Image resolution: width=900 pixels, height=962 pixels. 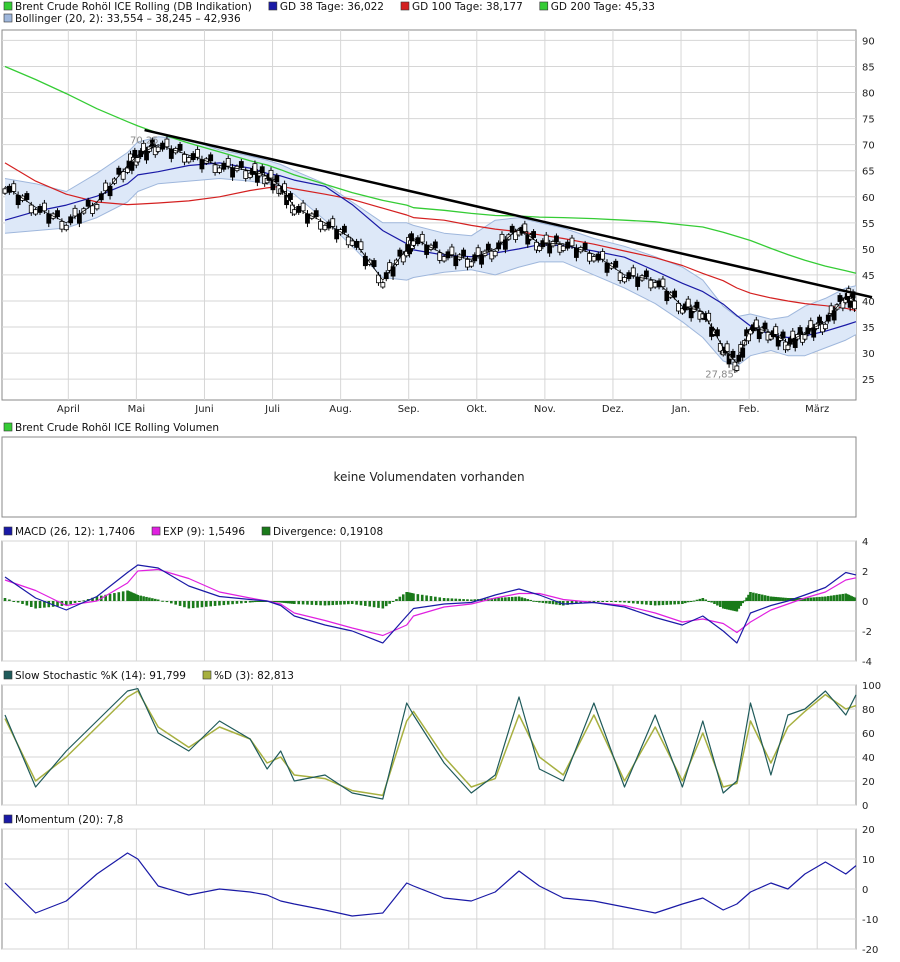 I want to click on x-month-label: Mai, so click(x=137, y=409).